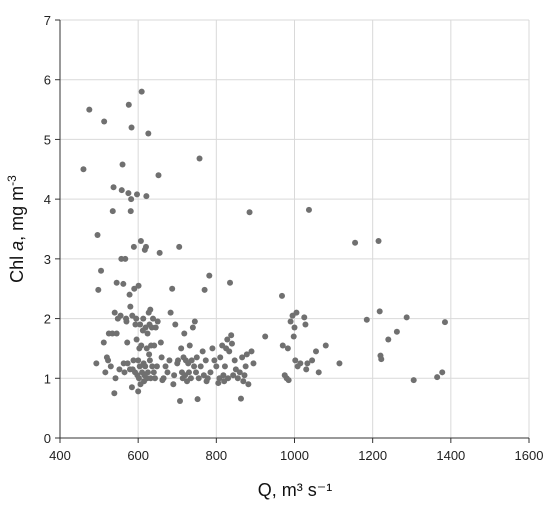 The image size is (551, 506). What do you see at coordinates (17, 213) in the screenshot?
I see `y-axis-title-unit: , mg m` at bounding box center [17, 213].